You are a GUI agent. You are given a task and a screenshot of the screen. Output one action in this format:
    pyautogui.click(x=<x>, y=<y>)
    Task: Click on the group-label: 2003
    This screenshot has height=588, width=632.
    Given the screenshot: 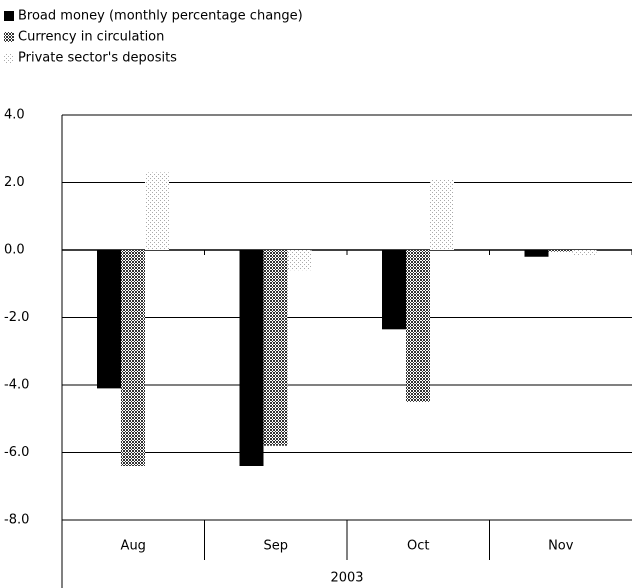 What is the action you would take?
    pyautogui.click(x=346, y=578)
    